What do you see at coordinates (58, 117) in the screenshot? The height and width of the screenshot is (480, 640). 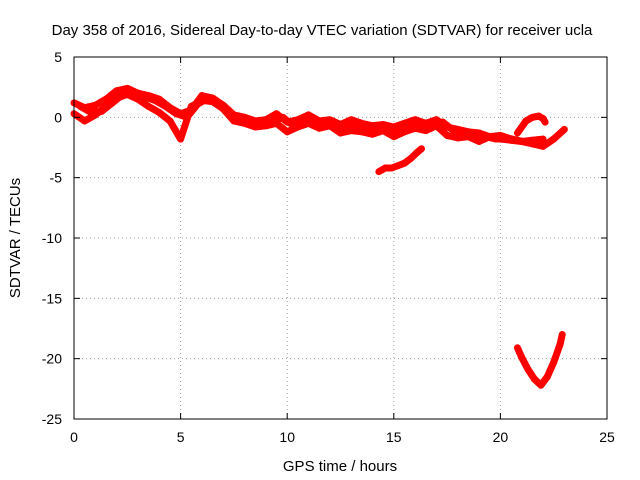 I see `y-tick-label: 0` at bounding box center [58, 117].